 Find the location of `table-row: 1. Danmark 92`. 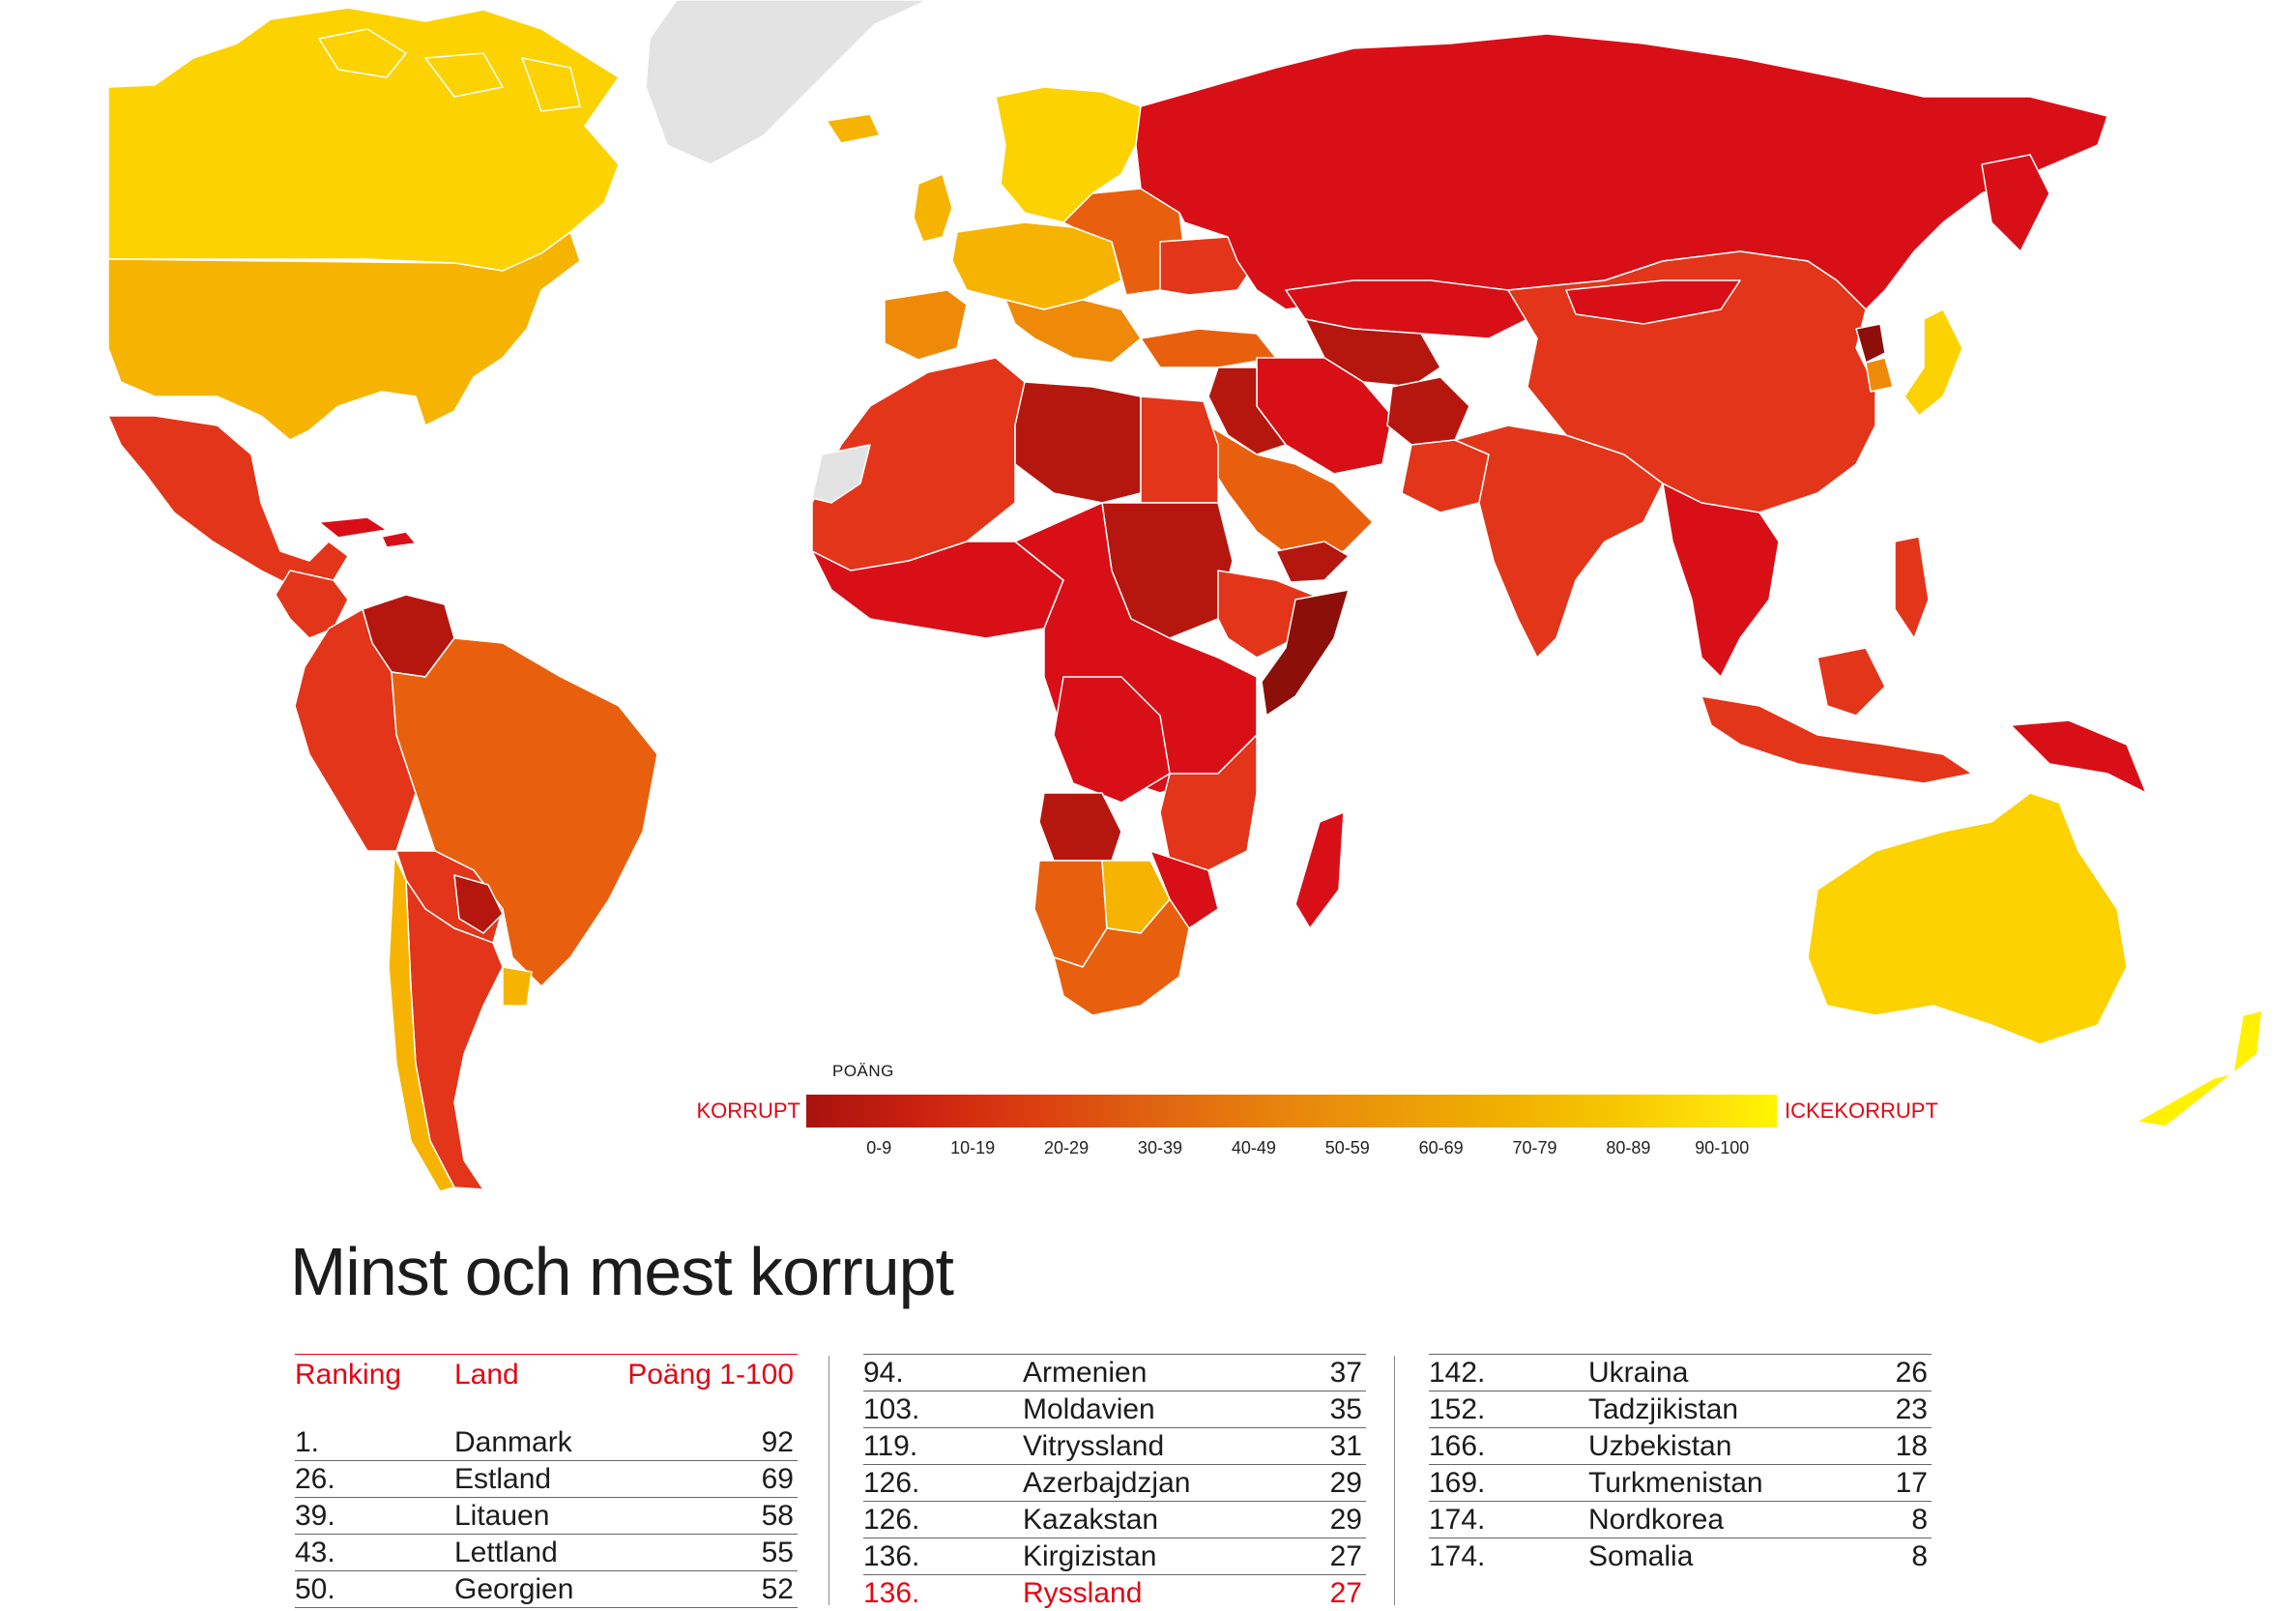

table-row: 1. Danmark 92 is located at coordinates (546, 1442).